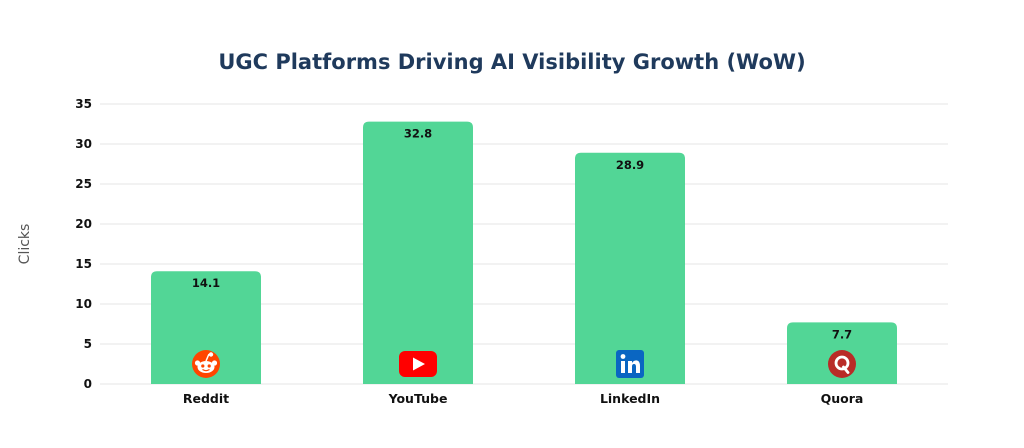 The height and width of the screenshot is (448, 1024). What do you see at coordinates (206, 398) in the screenshot?
I see `x-tick-label-reddit: Reddit` at bounding box center [206, 398].